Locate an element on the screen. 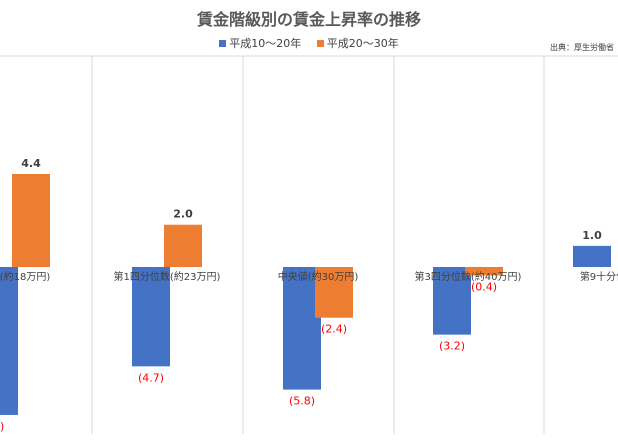  data-label-series-1: (4.7) is located at coordinates (151, 377).